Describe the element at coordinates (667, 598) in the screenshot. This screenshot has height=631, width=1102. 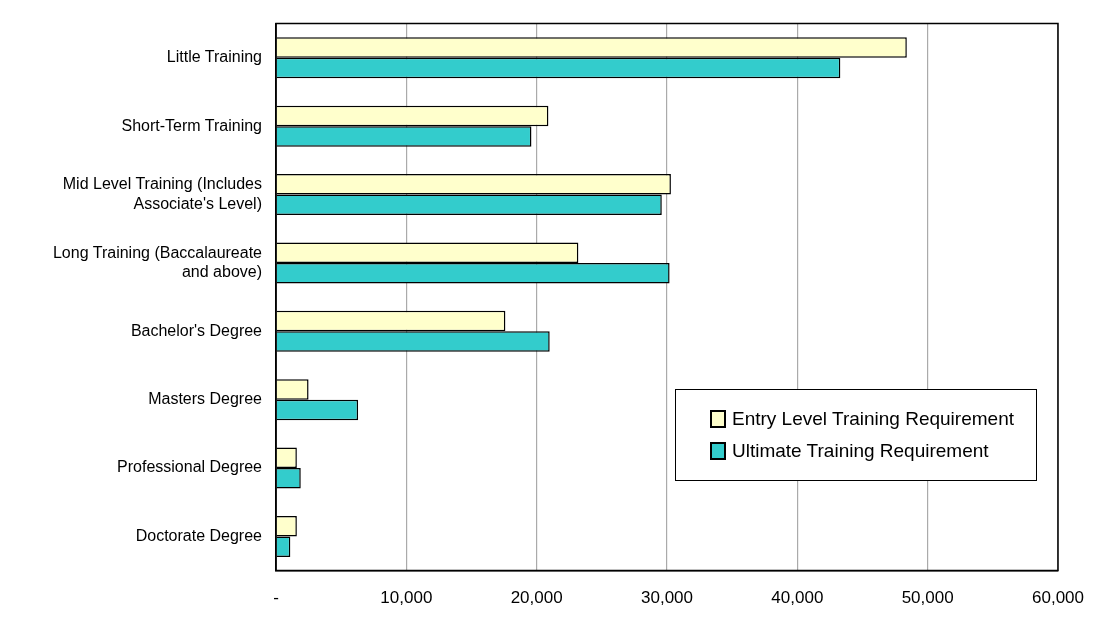
I see `x-tick-label: 30,000` at that location.